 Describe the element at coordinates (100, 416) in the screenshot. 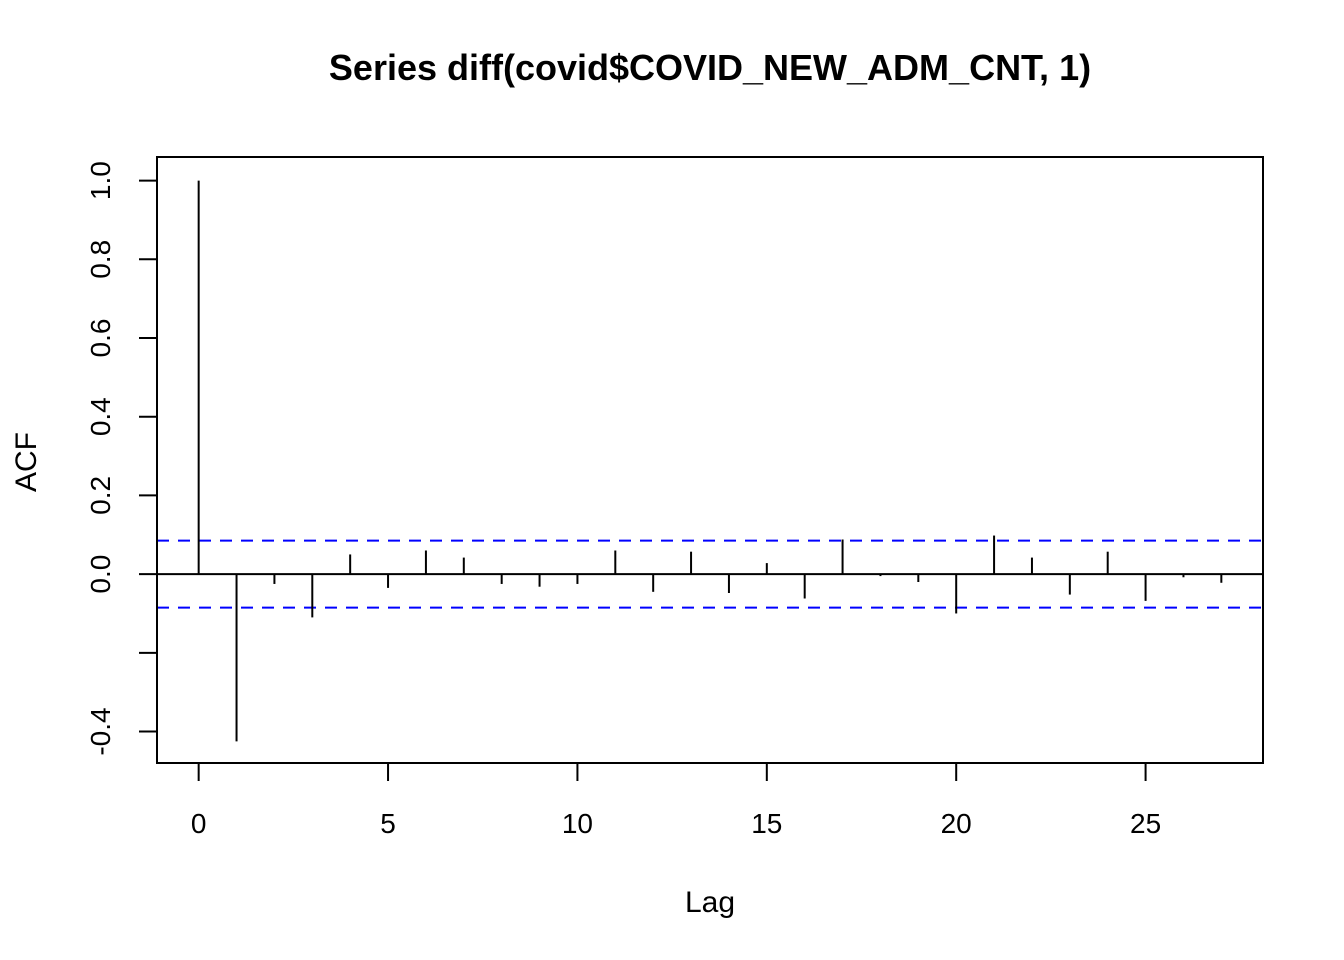

I see `y-tick-label: 0.4` at that location.